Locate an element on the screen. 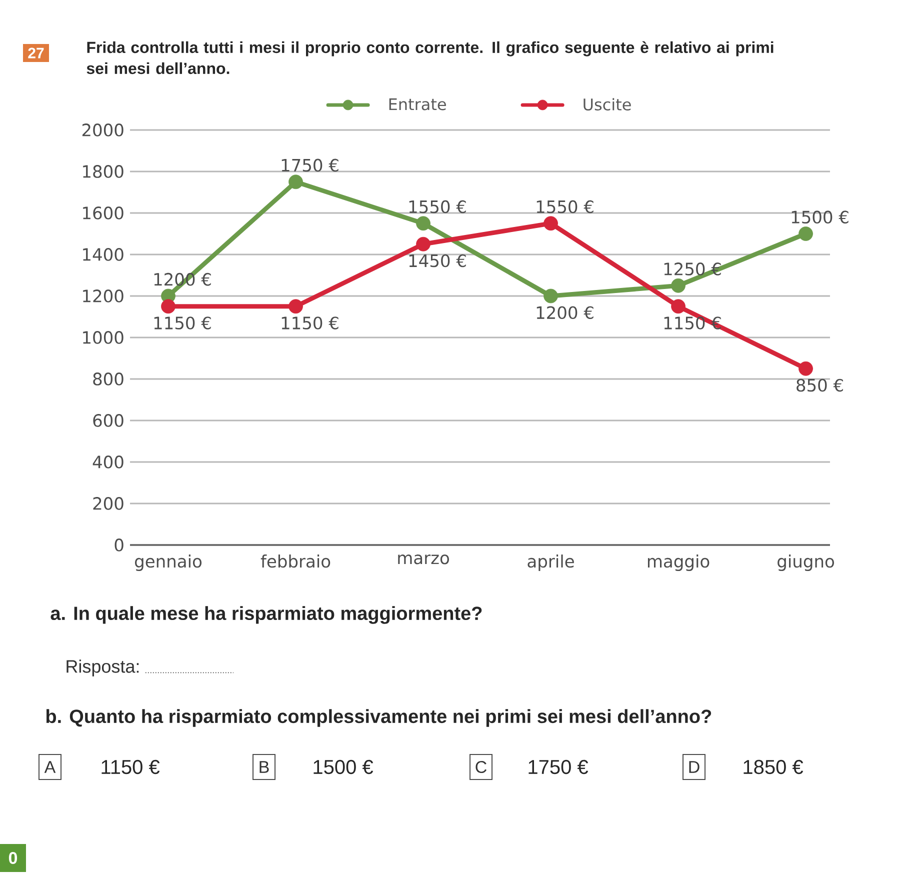  y-tick-label: 800 is located at coordinates (108, 379).